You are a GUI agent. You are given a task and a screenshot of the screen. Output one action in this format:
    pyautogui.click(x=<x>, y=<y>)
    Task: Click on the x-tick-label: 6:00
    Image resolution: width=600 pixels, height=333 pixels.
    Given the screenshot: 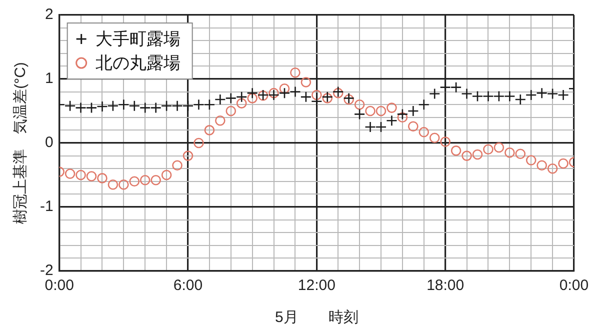 What is the action you would take?
    pyautogui.click(x=188, y=285)
    